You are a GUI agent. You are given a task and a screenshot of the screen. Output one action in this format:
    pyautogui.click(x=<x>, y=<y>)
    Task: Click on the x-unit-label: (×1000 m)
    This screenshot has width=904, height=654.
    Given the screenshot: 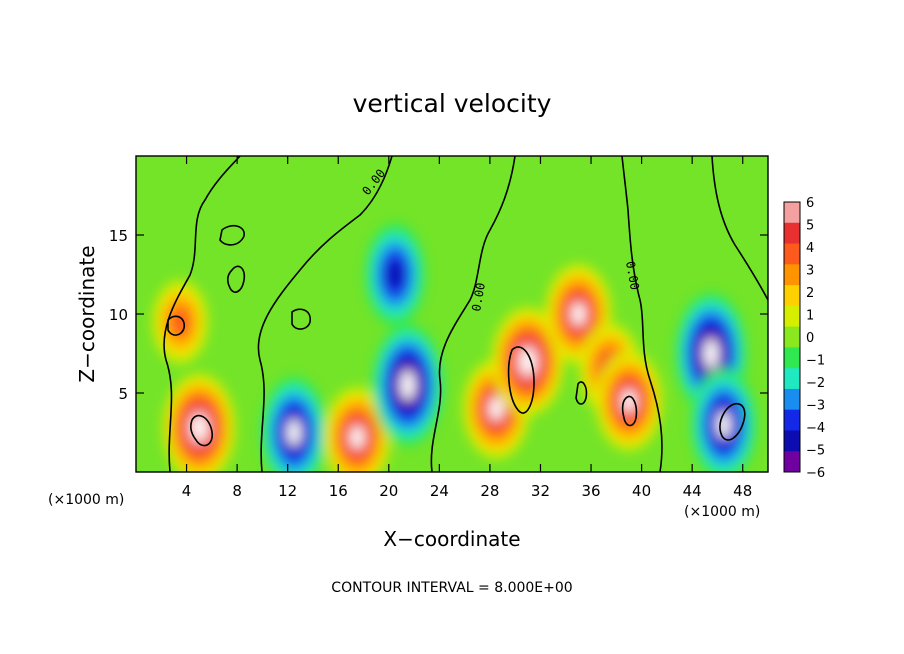 What is the action you would take?
    pyautogui.click(x=86, y=500)
    